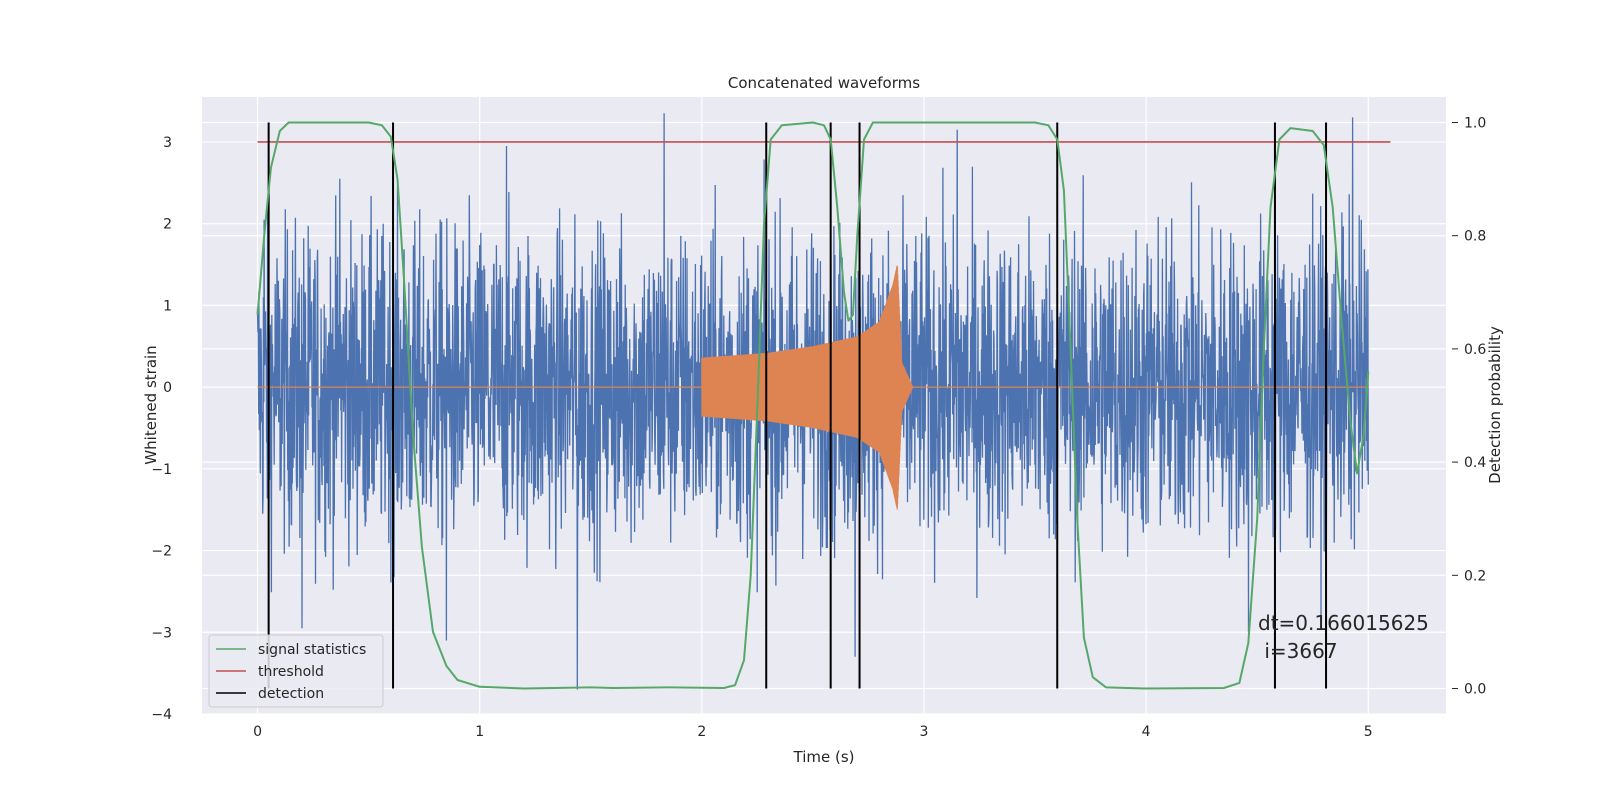  I want to click on y-tick-label: 0, so click(167, 388).